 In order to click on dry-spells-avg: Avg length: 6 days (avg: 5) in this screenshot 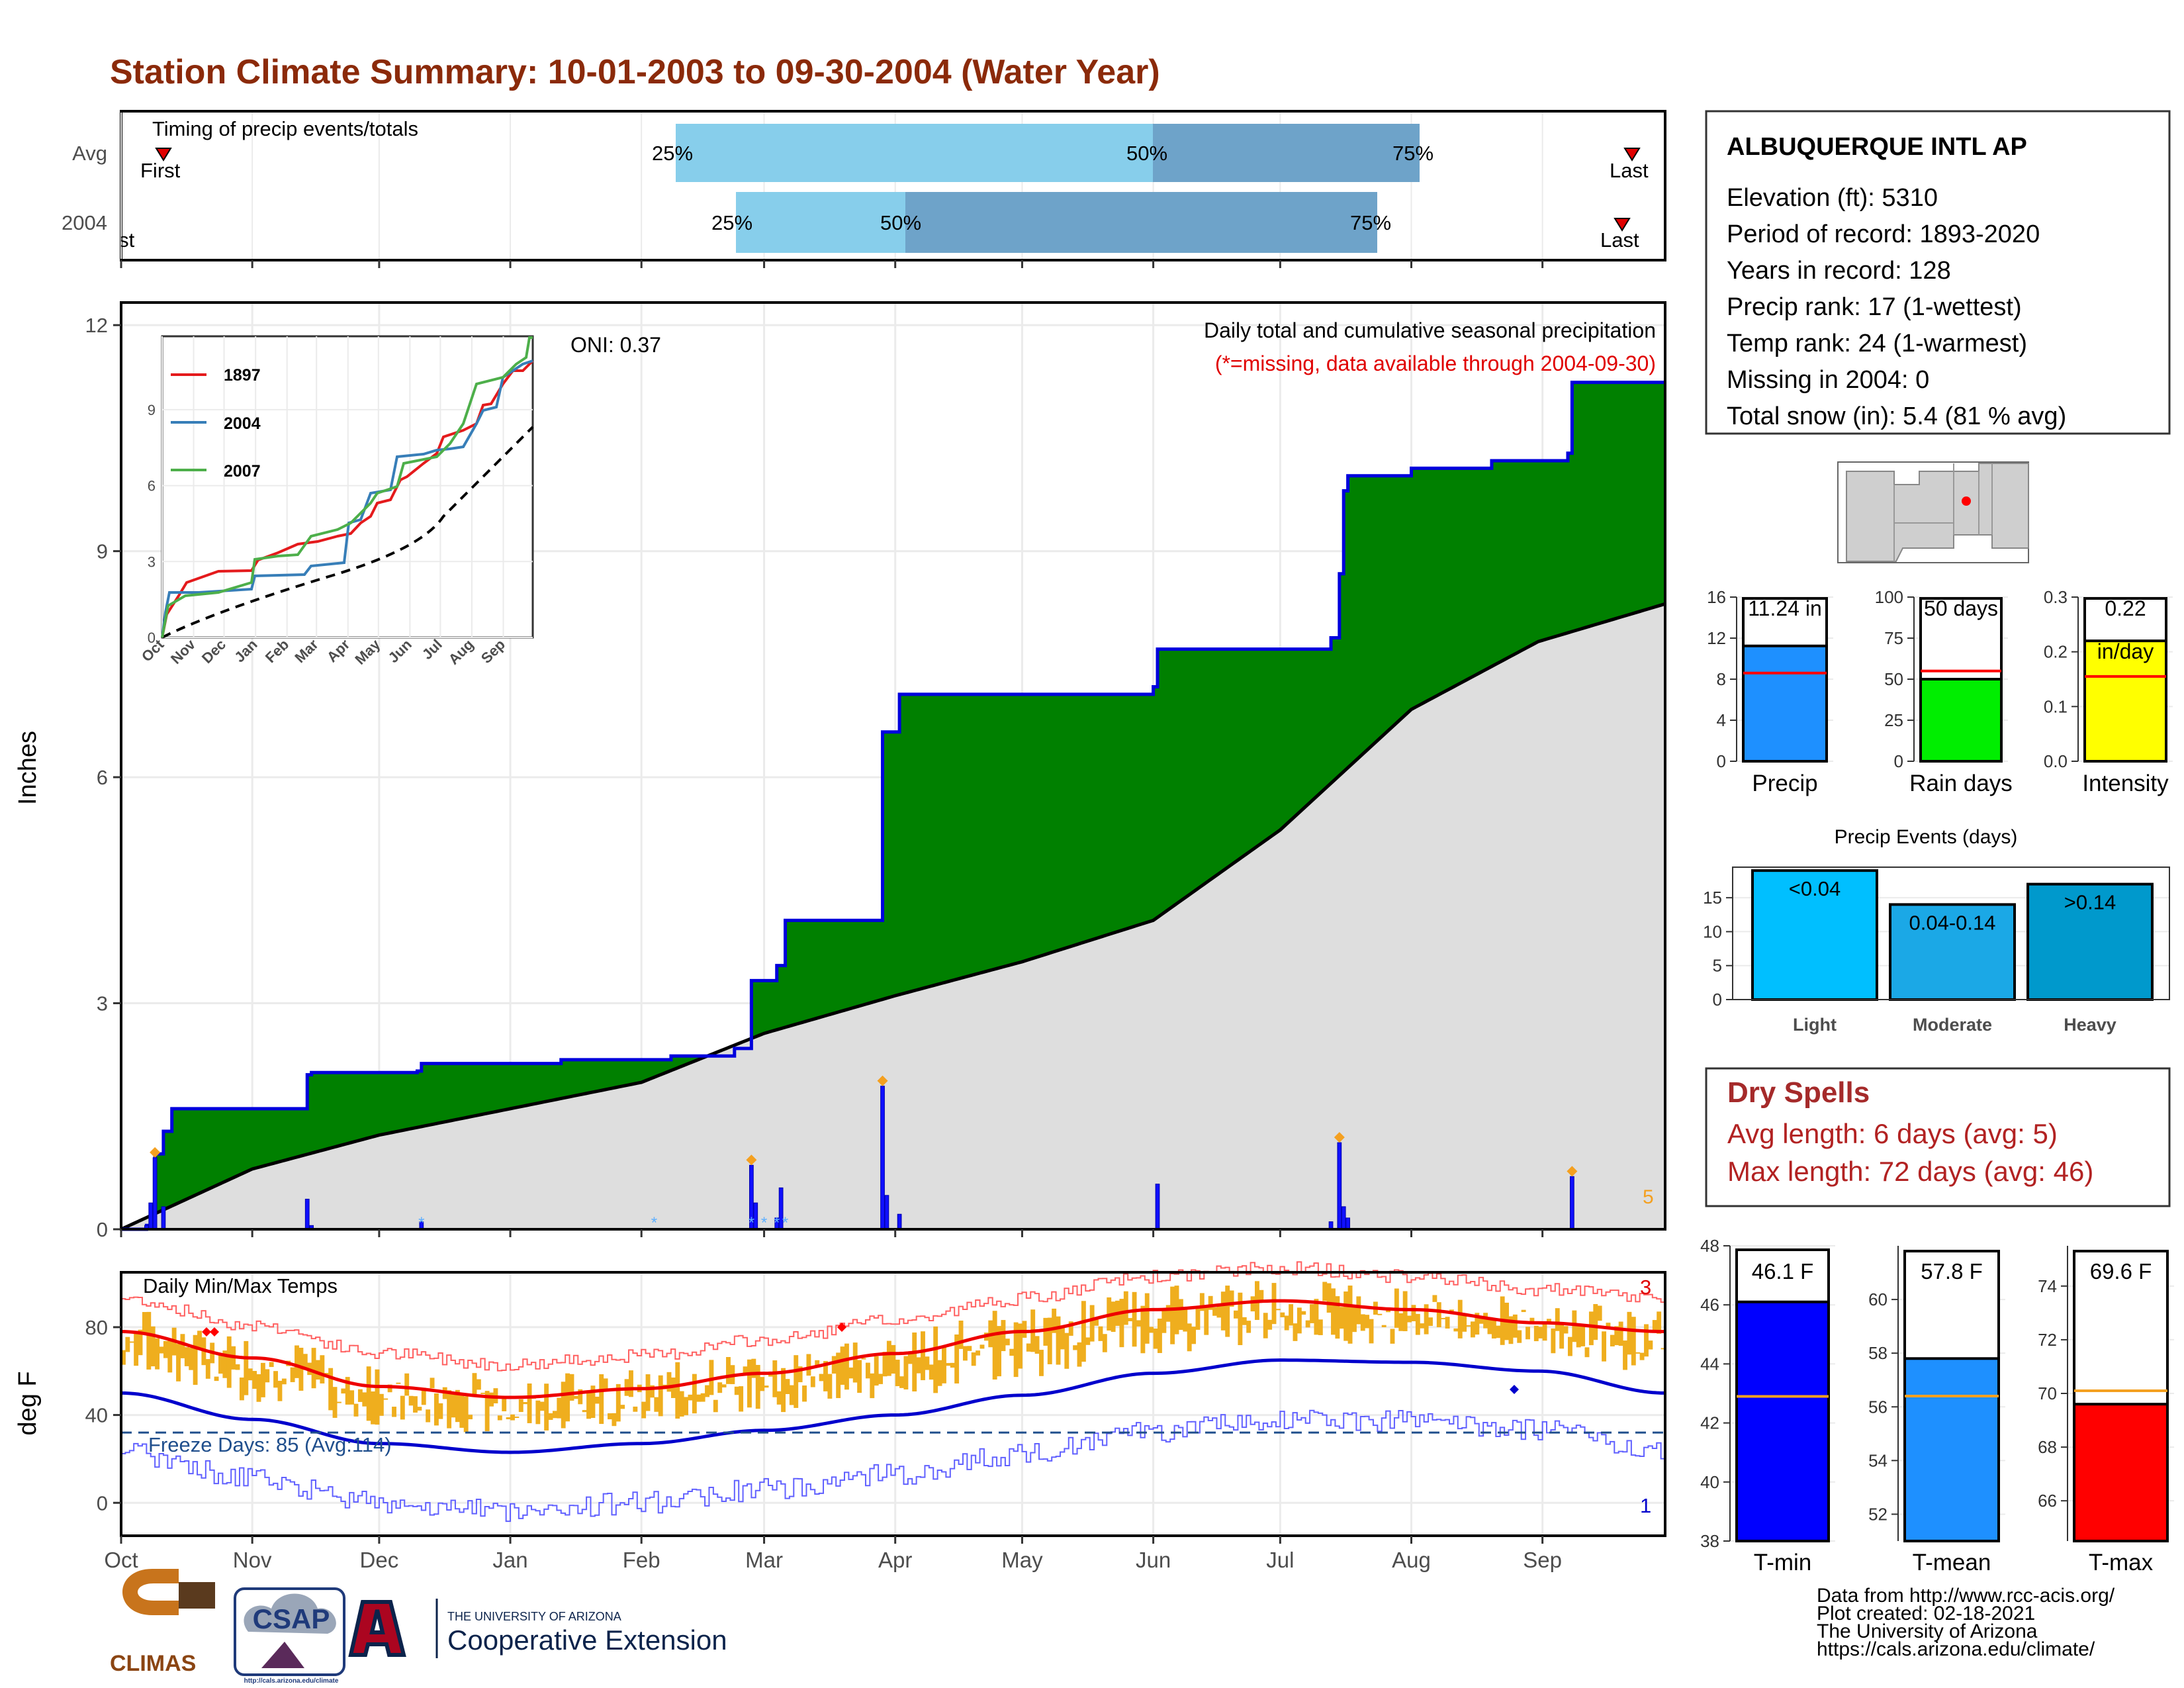, I will do `click(1892, 1133)`.